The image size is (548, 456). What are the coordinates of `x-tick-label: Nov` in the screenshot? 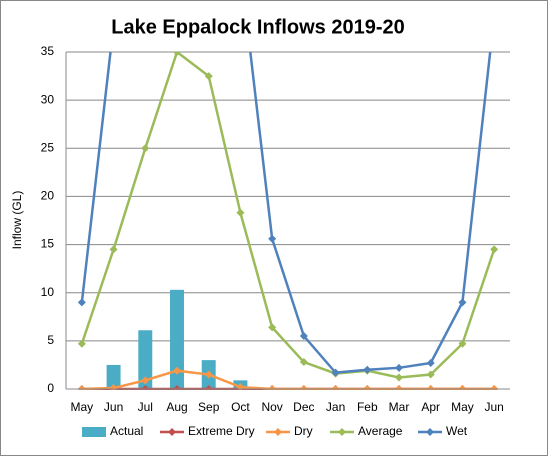 It's located at (271, 407).